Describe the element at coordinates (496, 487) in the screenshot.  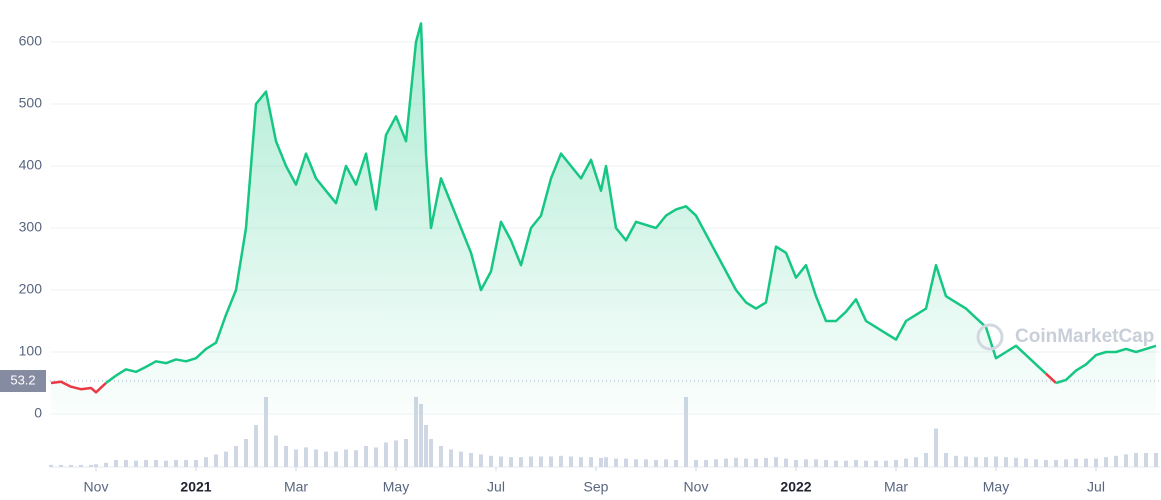
I see `x-tick-label: Jul` at that location.